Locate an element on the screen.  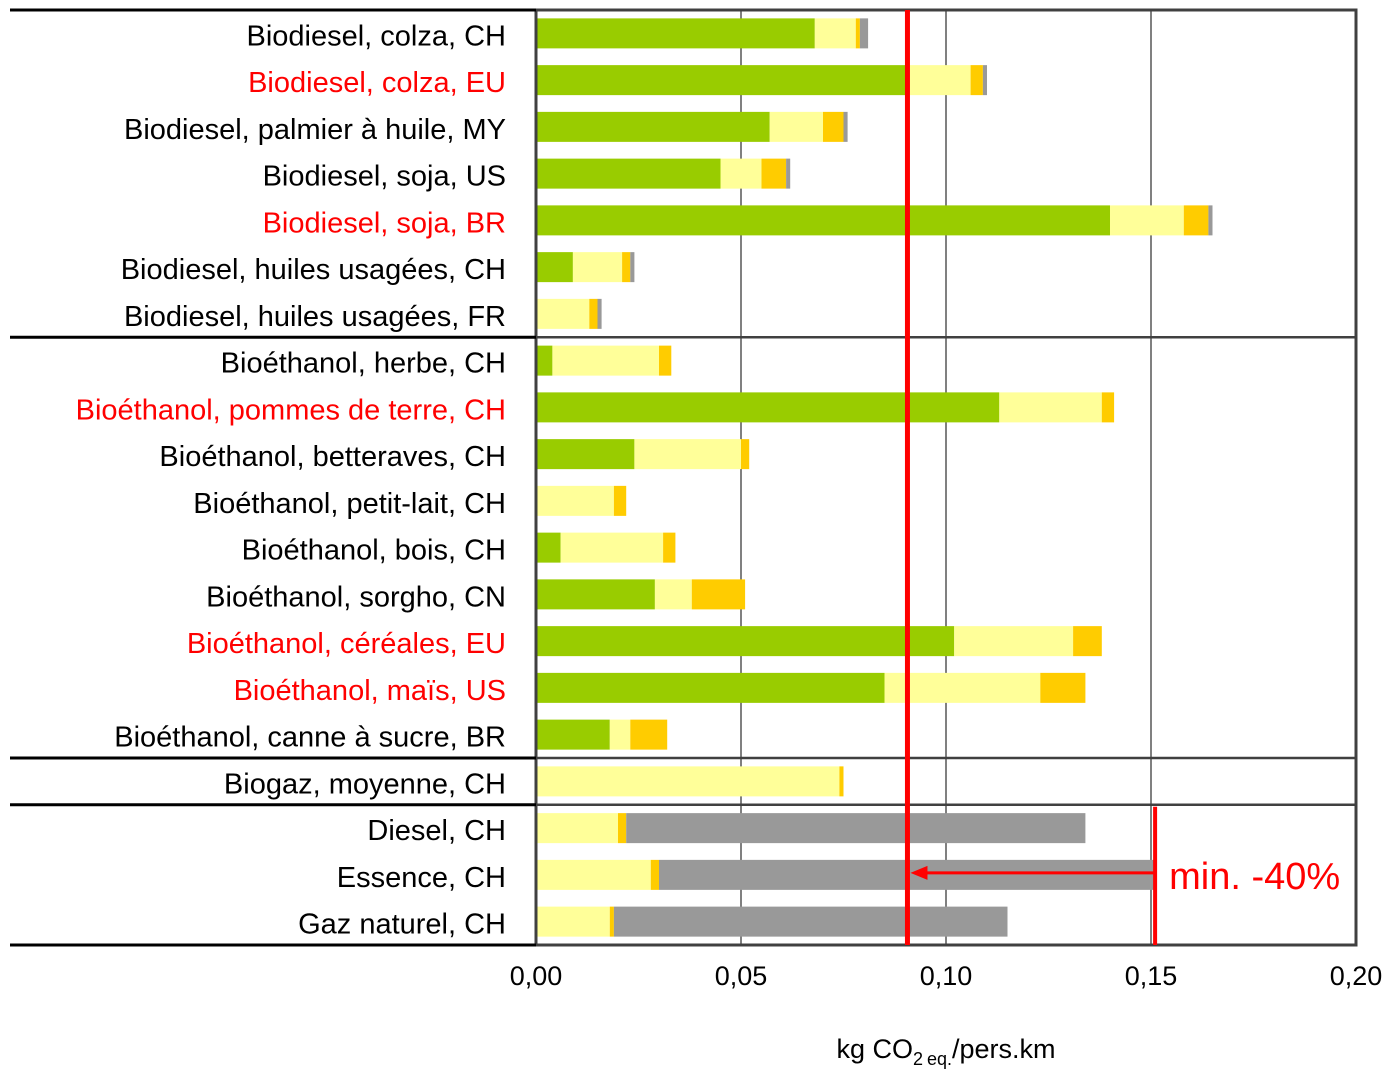
x-axis-title: kg CO2 eq./pers.km is located at coordinates (945, 1051).